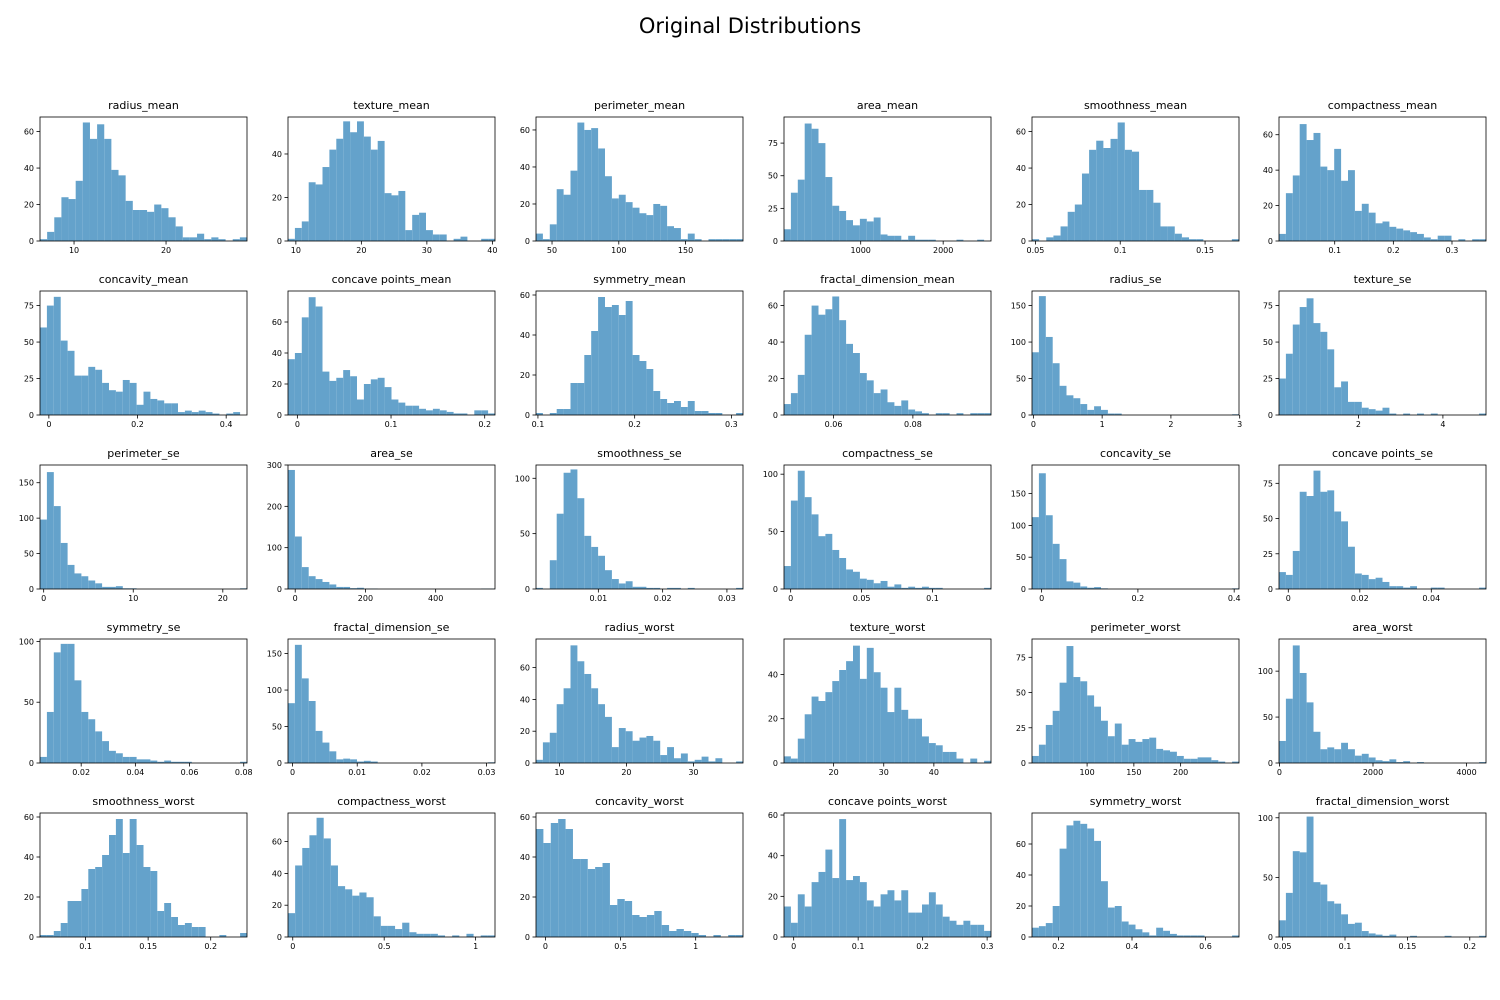 The width and height of the screenshot is (1500, 1000). Describe the element at coordinates (1135, 179) in the screenshot. I see `plot-frame` at that location.